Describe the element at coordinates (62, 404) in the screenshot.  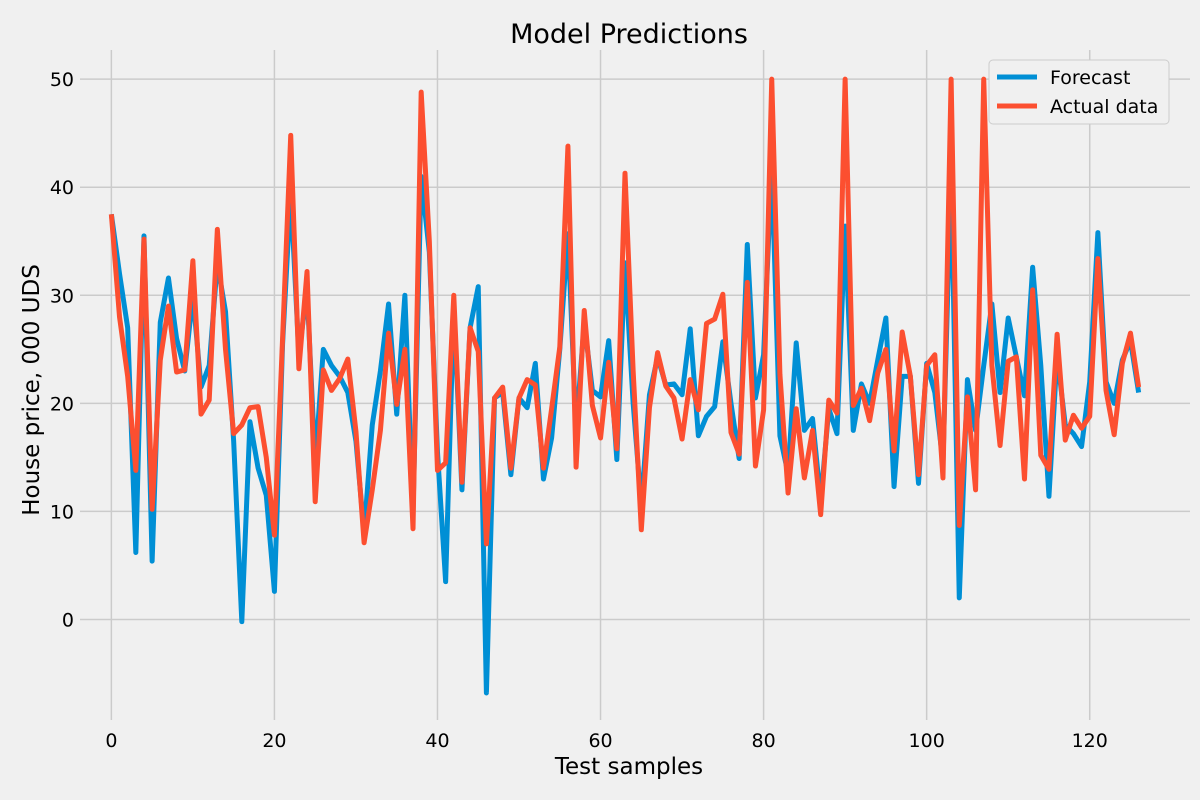
I see `y-tick-label: 20` at that location.